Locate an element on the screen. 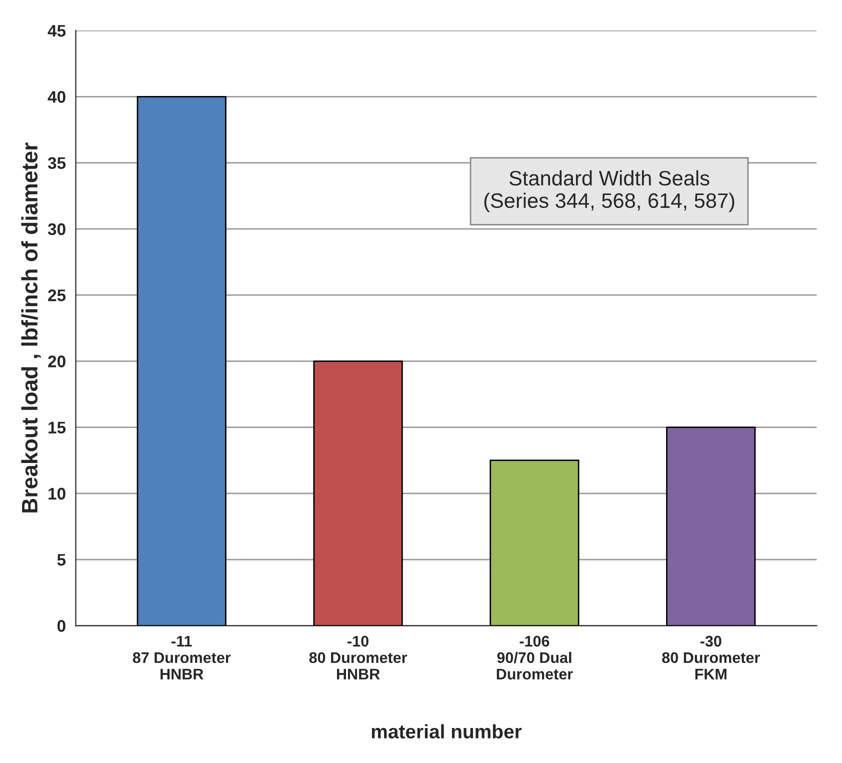 The image size is (842, 763). y-tick-label: 40 is located at coordinates (57, 97).